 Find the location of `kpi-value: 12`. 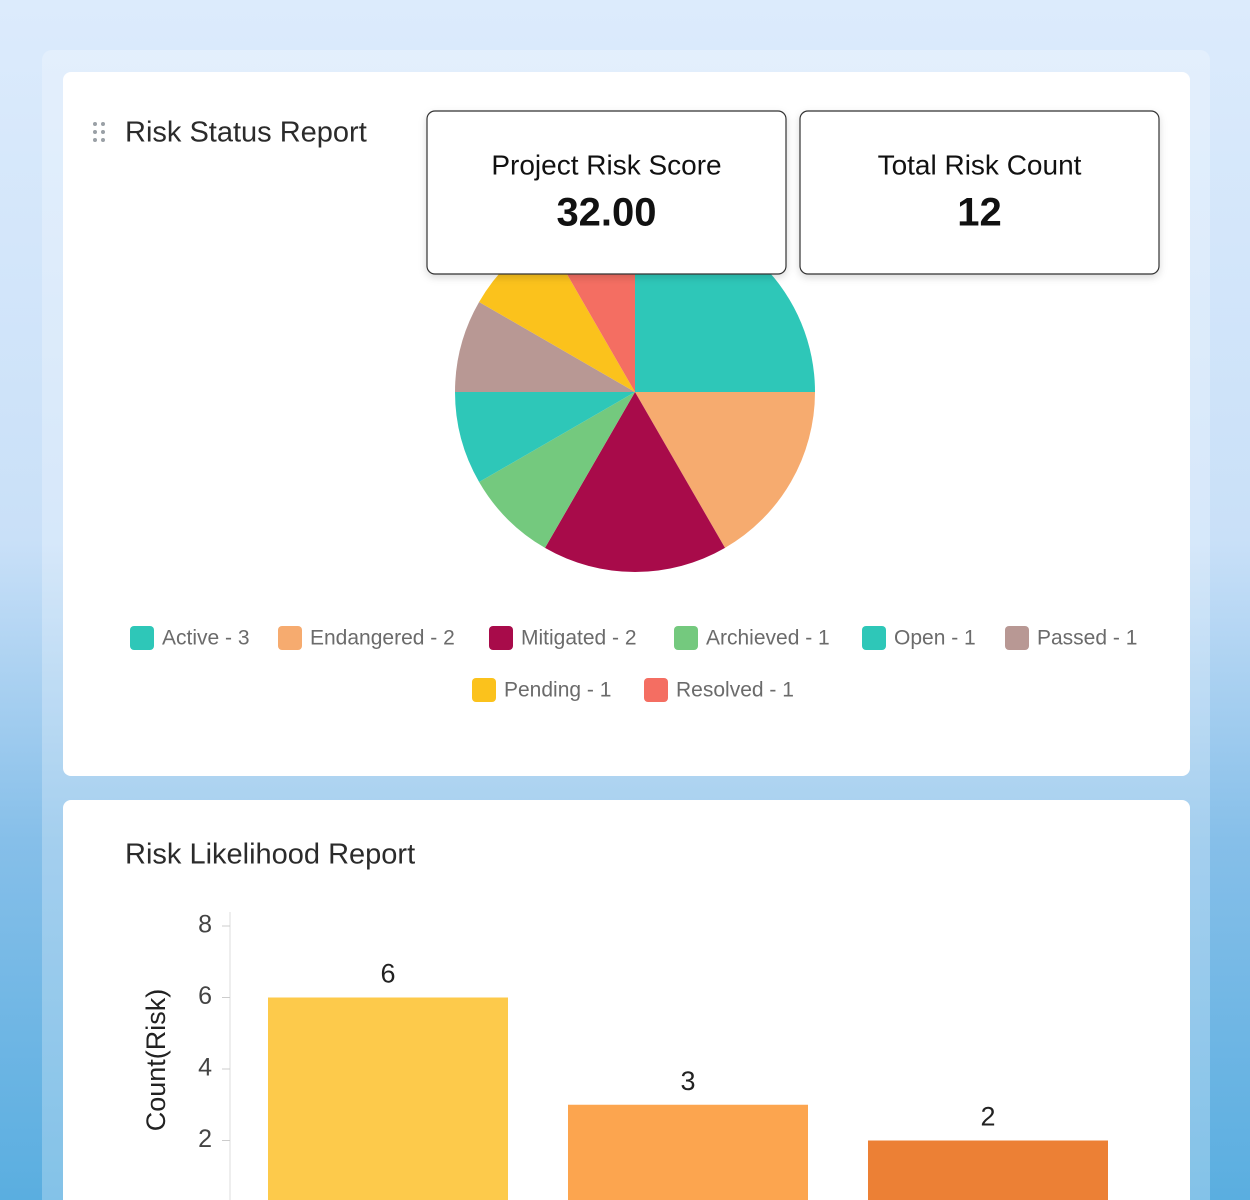

kpi-value: 12 is located at coordinates (979, 213).